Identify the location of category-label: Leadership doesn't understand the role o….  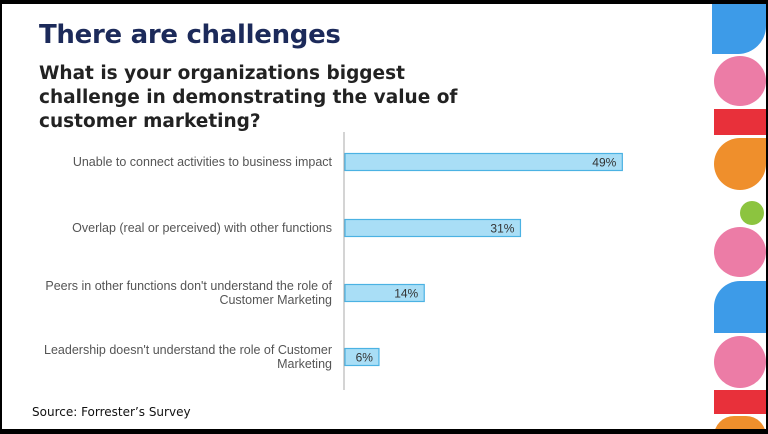
(188, 350).